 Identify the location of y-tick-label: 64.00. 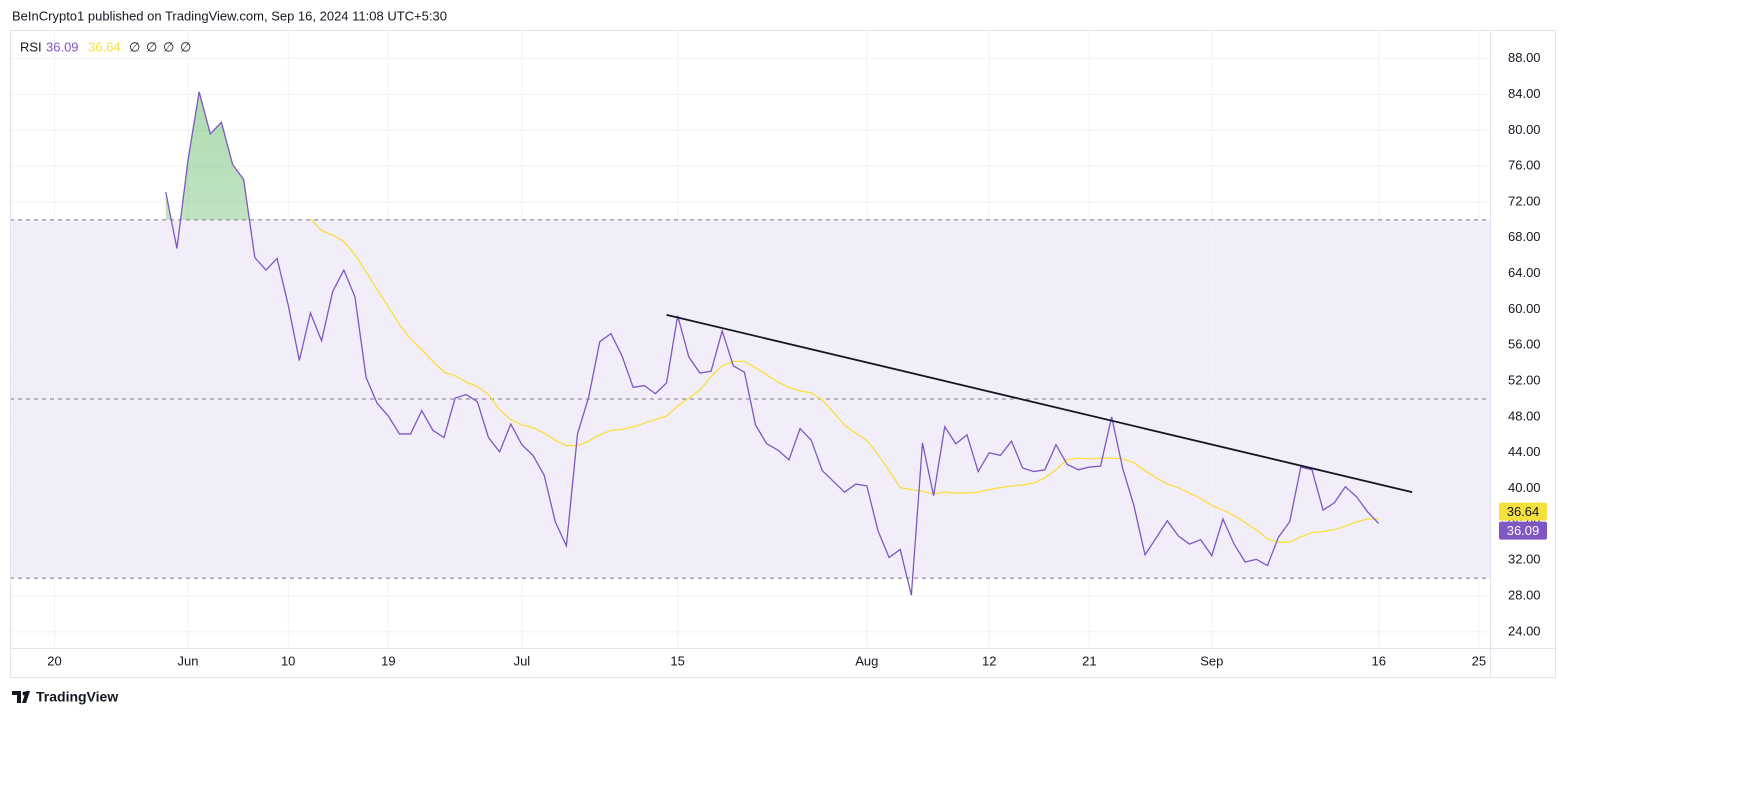
(1524, 272).